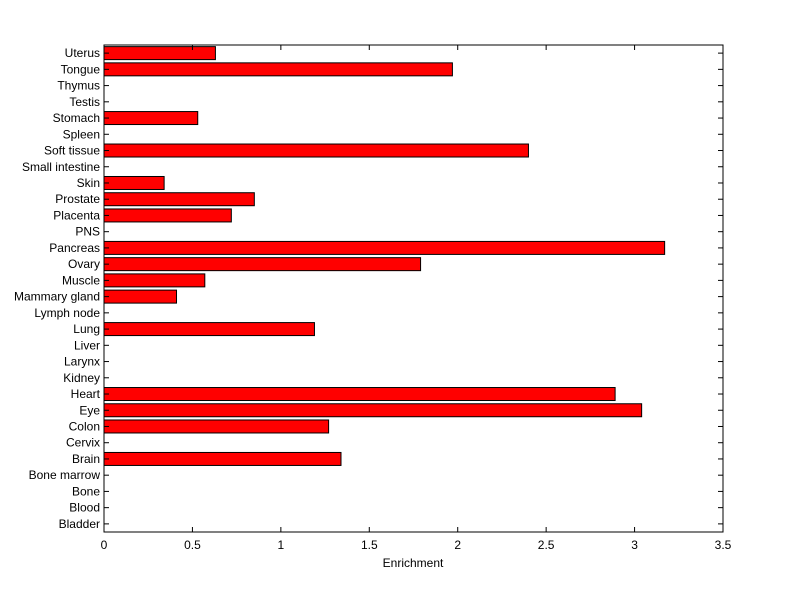 This screenshot has height=599, width=800. What do you see at coordinates (384, 247) in the screenshot?
I see `bar-pancreas` at bounding box center [384, 247].